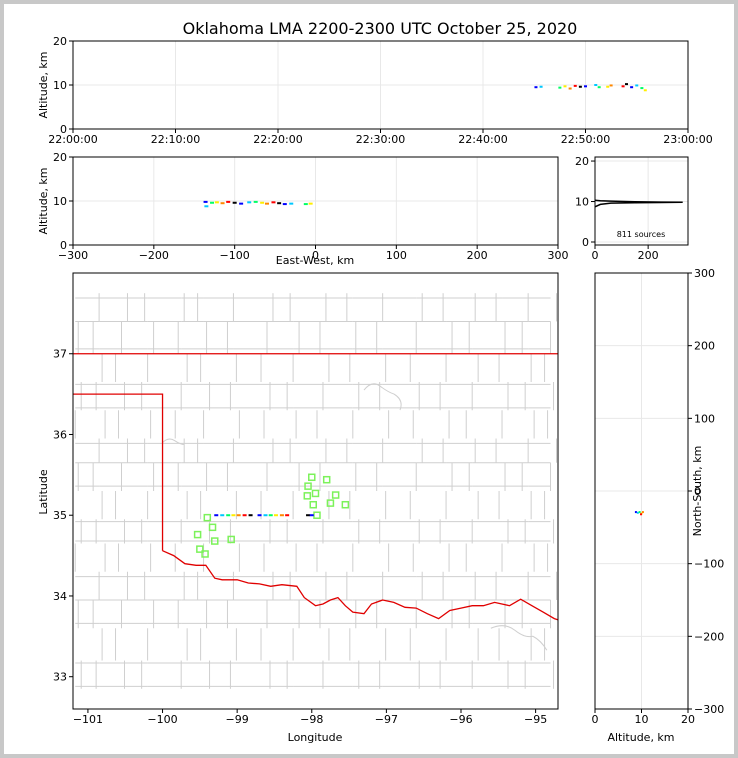 This screenshot has height=758, width=738. Describe the element at coordinates (641, 234) in the screenshot. I see `source-count-label: 811 sources` at that location.